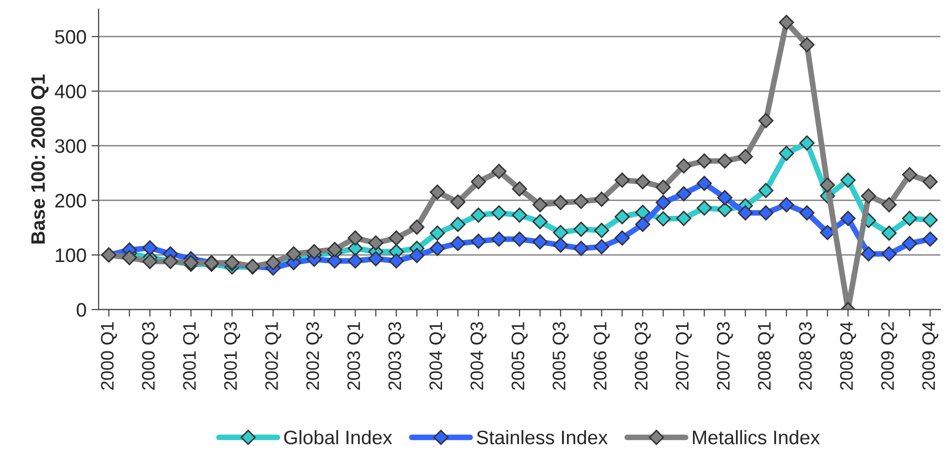  What do you see at coordinates (930, 356) in the screenshot?
I see `x-tick-label: 2009 Q4` at bounding box center [930, 356].